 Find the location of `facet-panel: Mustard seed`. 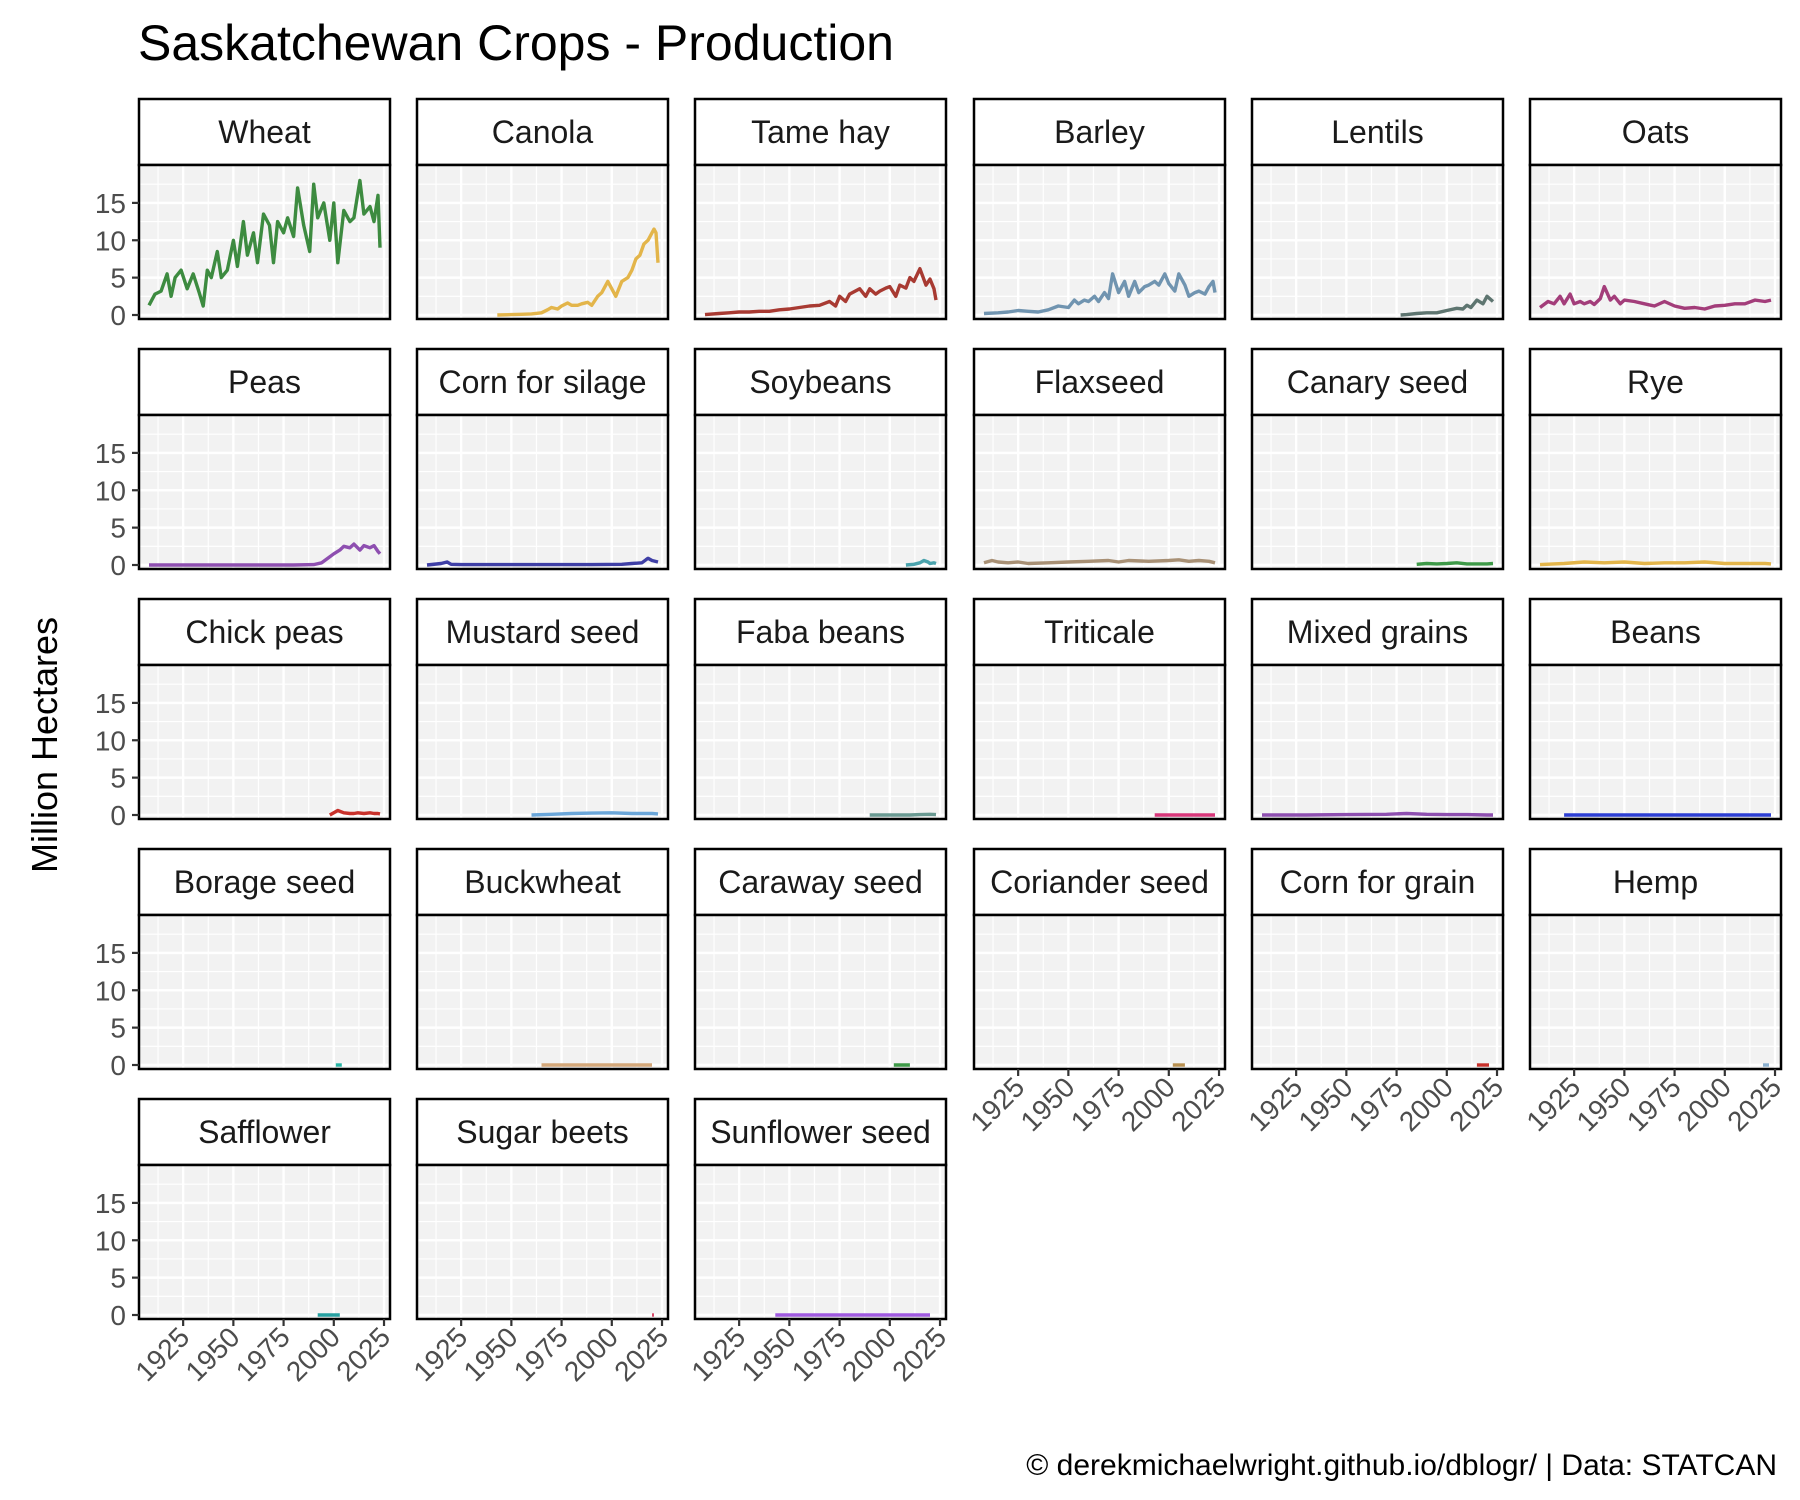

facet-panel: Mustard seed is located at coordinates (542, 709).